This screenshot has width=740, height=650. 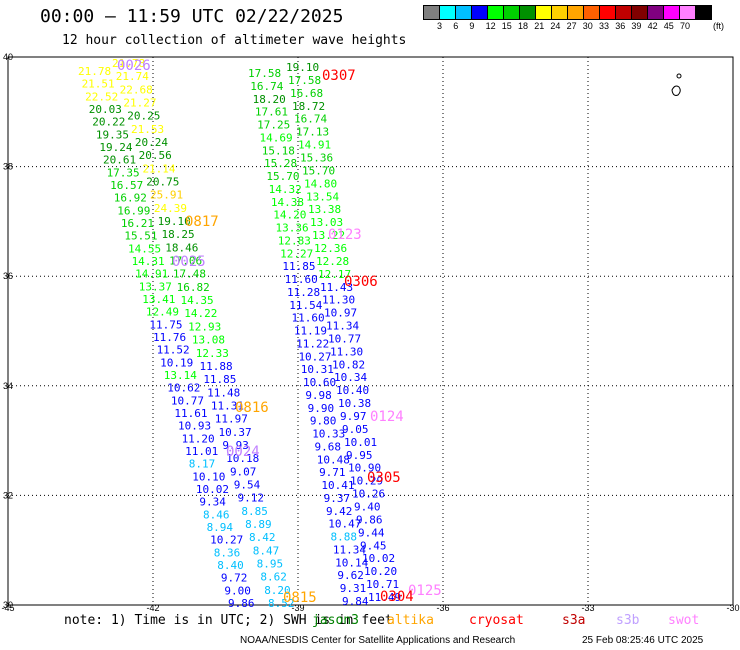 I want to click on wave-height-value: 12.36, so click(x=330, y=248).